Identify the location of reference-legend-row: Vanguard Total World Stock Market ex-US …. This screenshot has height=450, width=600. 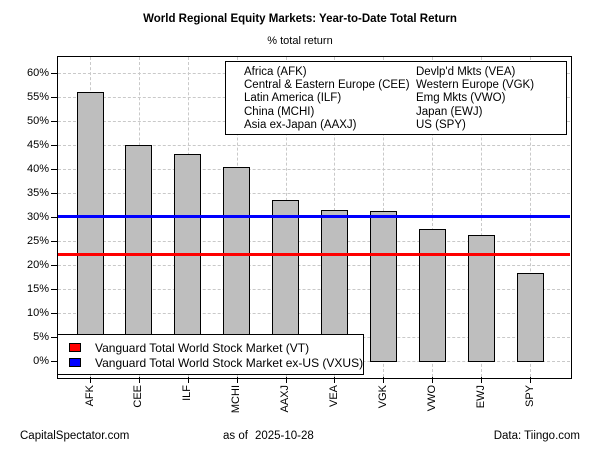
(216, 362).